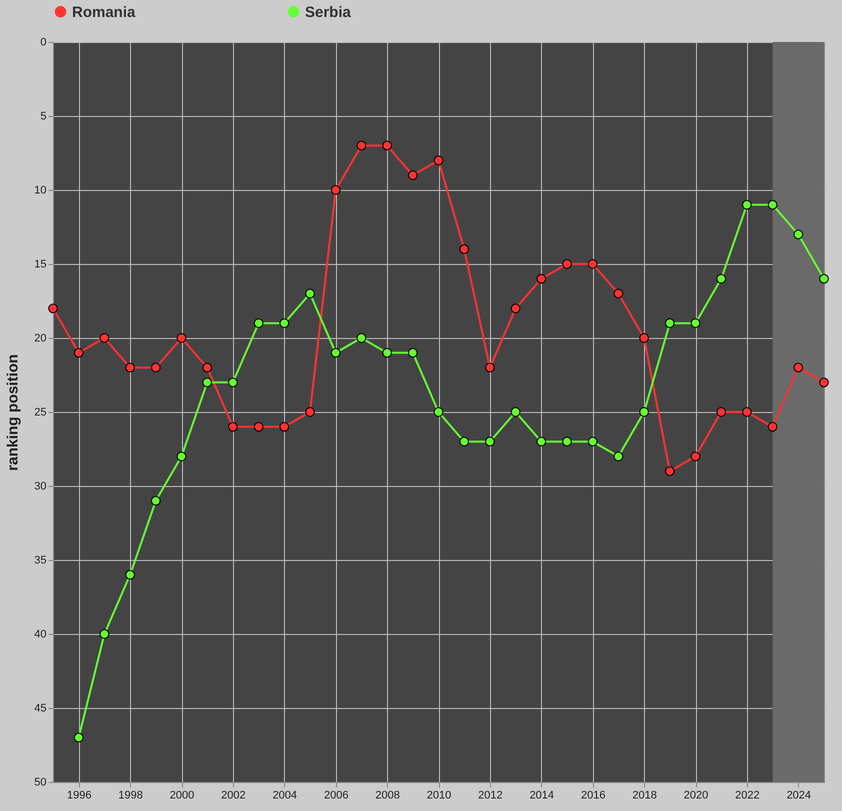  What do you see at coordinates (644, 796) in the screenshot?
I see `x-tick-label: 2018` at bounding box center [644, 796].